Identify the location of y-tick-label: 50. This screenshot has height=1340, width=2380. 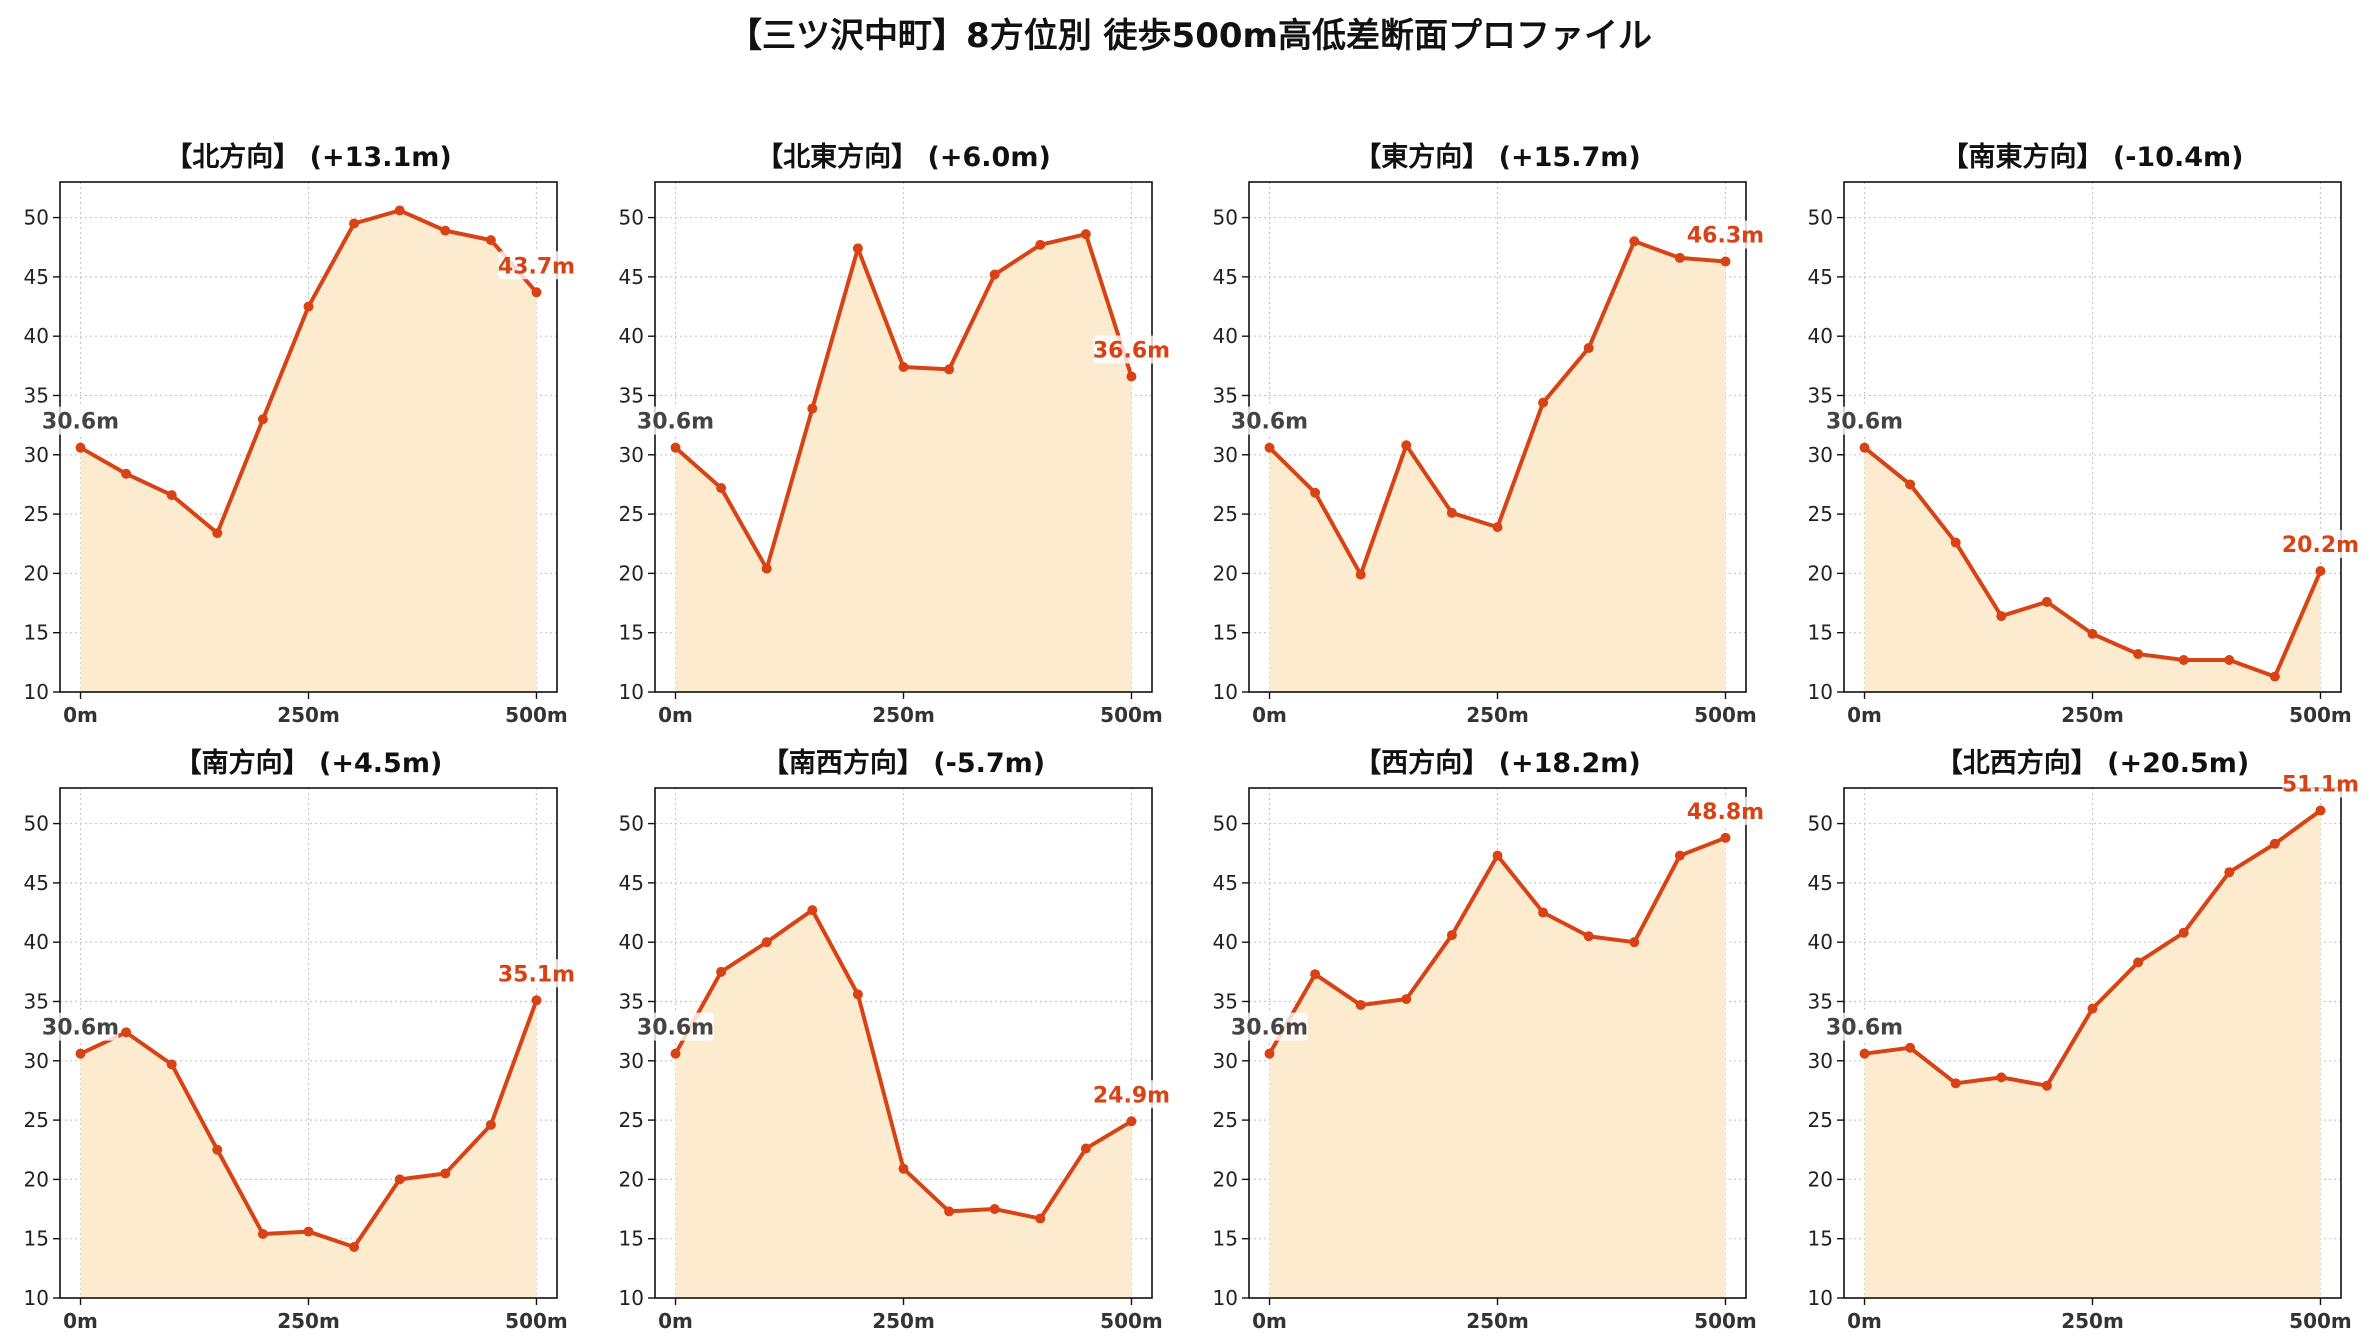
(631, 218).